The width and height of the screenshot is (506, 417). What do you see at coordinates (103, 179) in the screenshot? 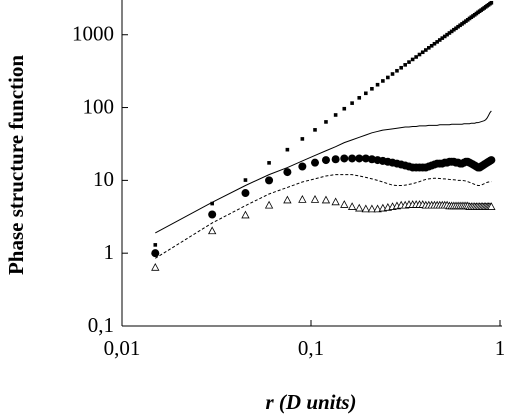
I see `y-tick-label: 10` at bounding box center [103, 179].